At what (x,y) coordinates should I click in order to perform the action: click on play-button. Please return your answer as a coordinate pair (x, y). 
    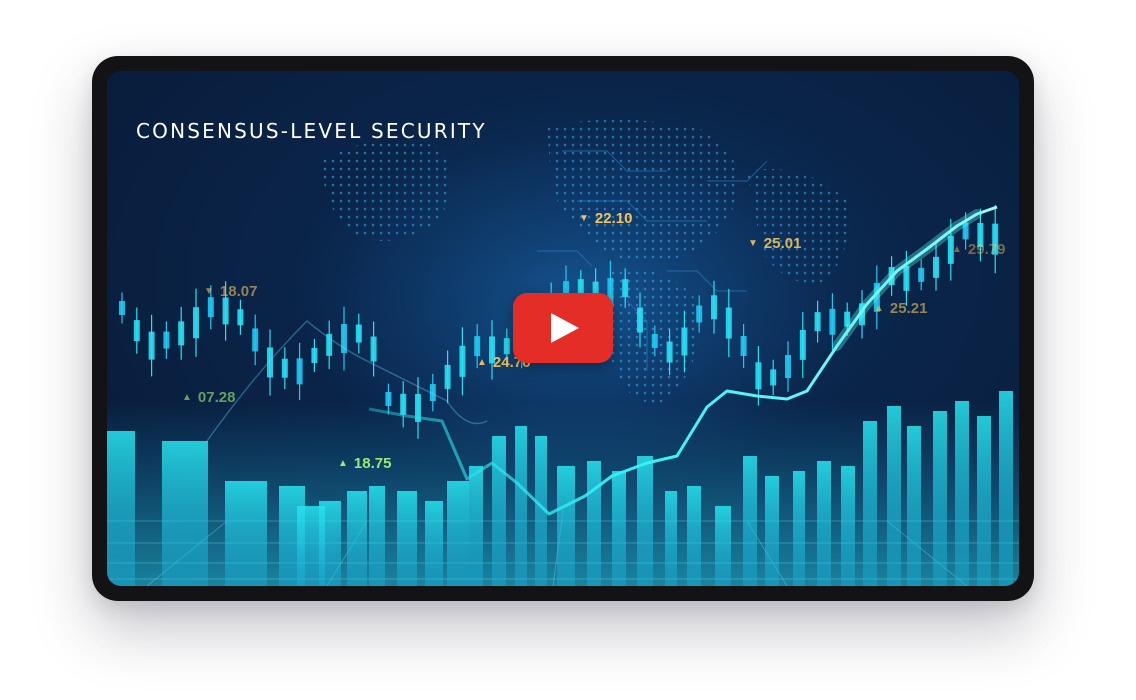
    Looking at the image, I should click on (563, 328).